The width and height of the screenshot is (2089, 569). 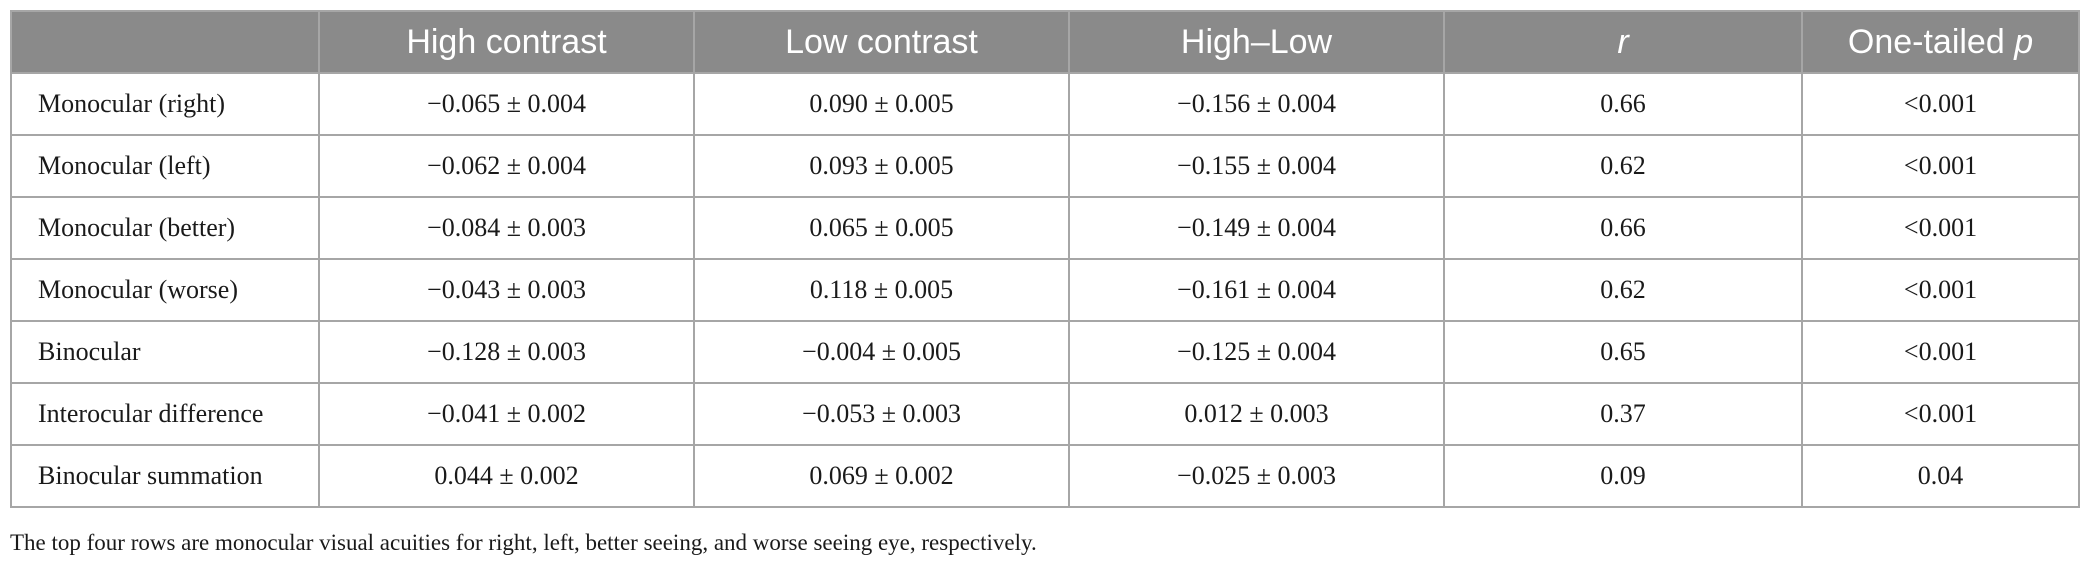 I want to click on header-cell-low-contrast: Low contrast, so click(x=881, y=42).